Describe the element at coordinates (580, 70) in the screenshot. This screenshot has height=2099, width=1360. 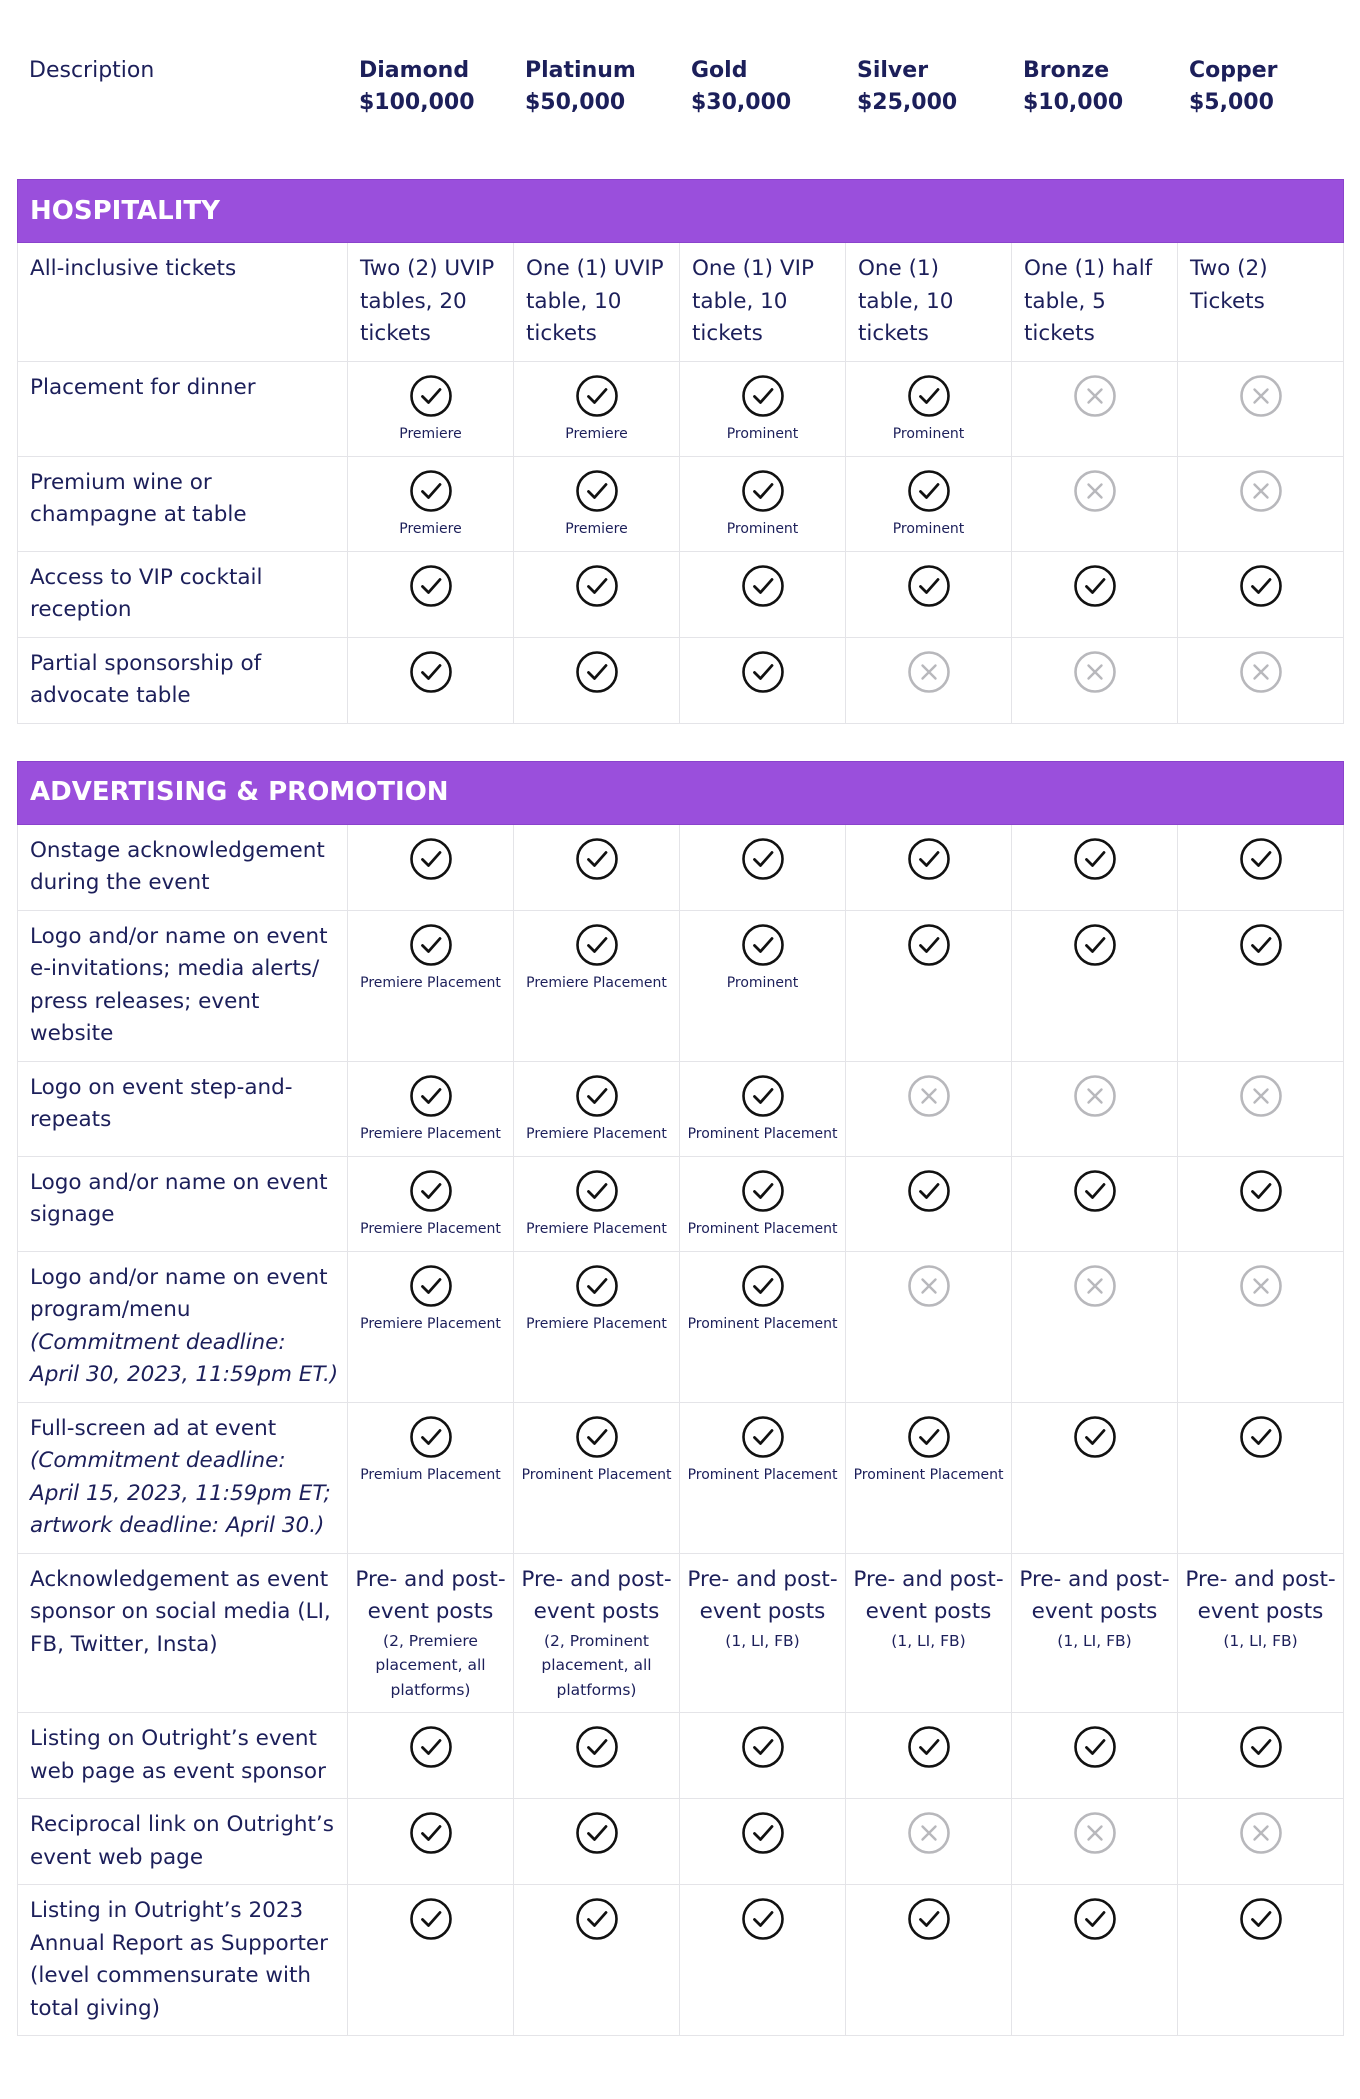
I see `tier-name: Platinum` at that location.